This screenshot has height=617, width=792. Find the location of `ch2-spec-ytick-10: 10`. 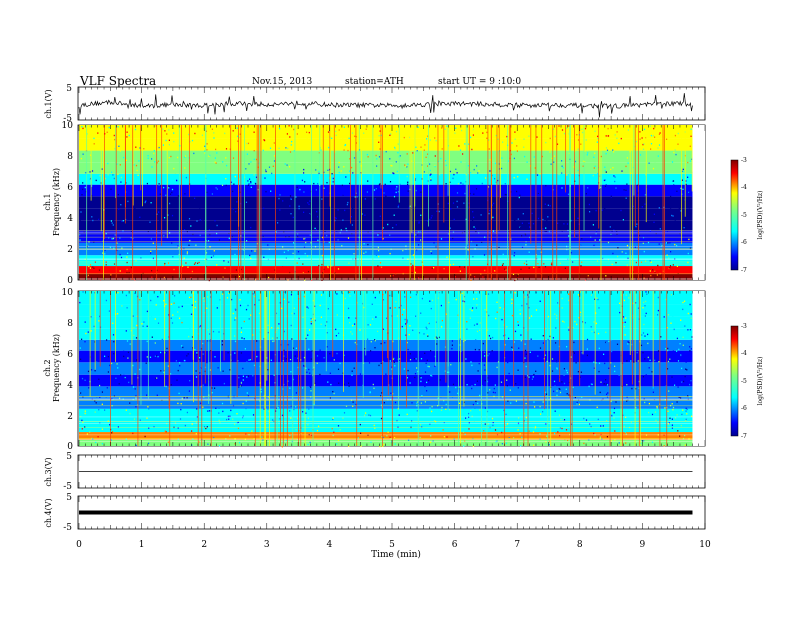

ch2-spec-ytick-10: 10 is located at coordinates (68, 293).